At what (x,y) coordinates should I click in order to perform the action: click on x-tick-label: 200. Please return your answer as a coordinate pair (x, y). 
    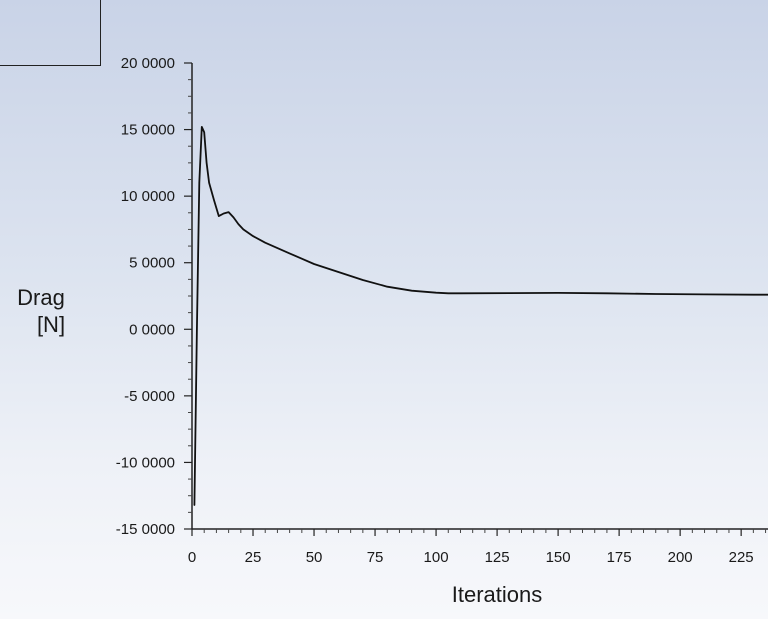
    Looking at the image, I should click on (680, 557).